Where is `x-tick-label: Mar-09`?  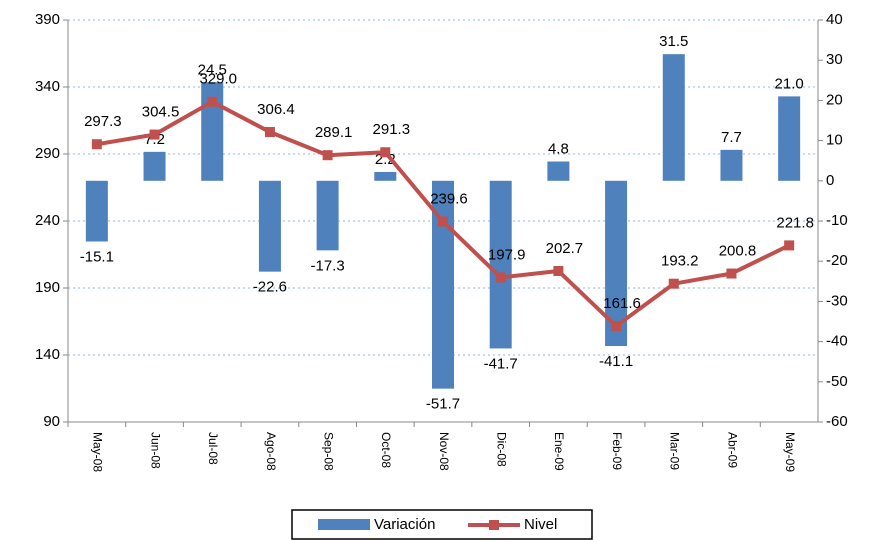
x-tick-label: Mar-09 is located at coordinates (675, 451).